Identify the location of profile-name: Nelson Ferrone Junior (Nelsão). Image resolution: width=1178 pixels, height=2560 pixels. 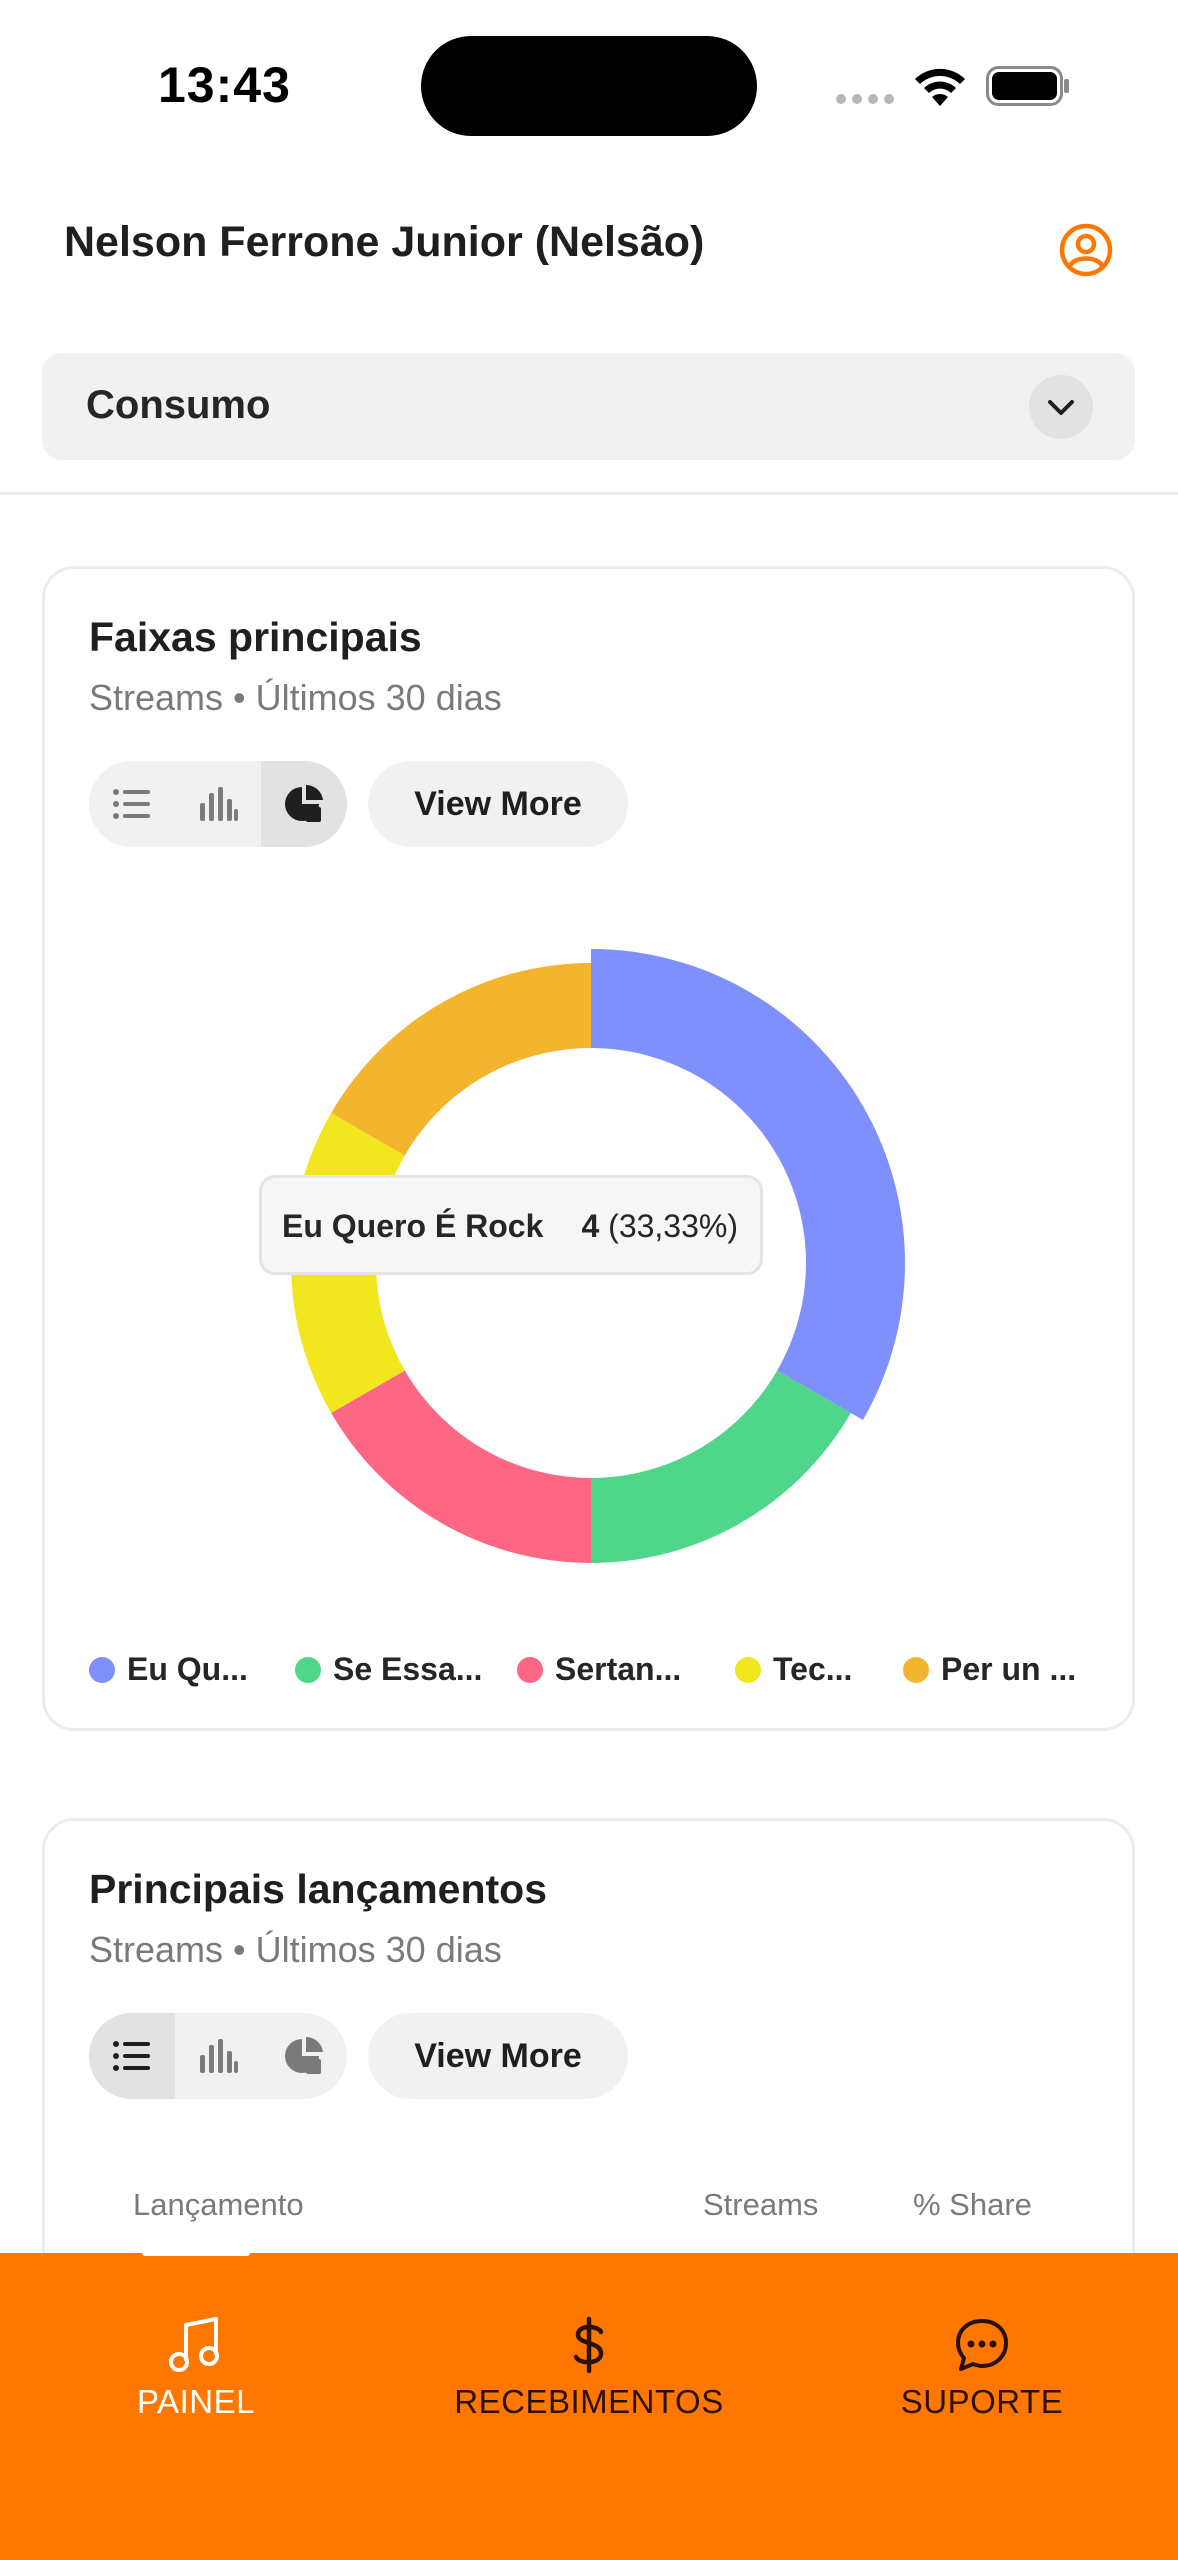
(384, 242).